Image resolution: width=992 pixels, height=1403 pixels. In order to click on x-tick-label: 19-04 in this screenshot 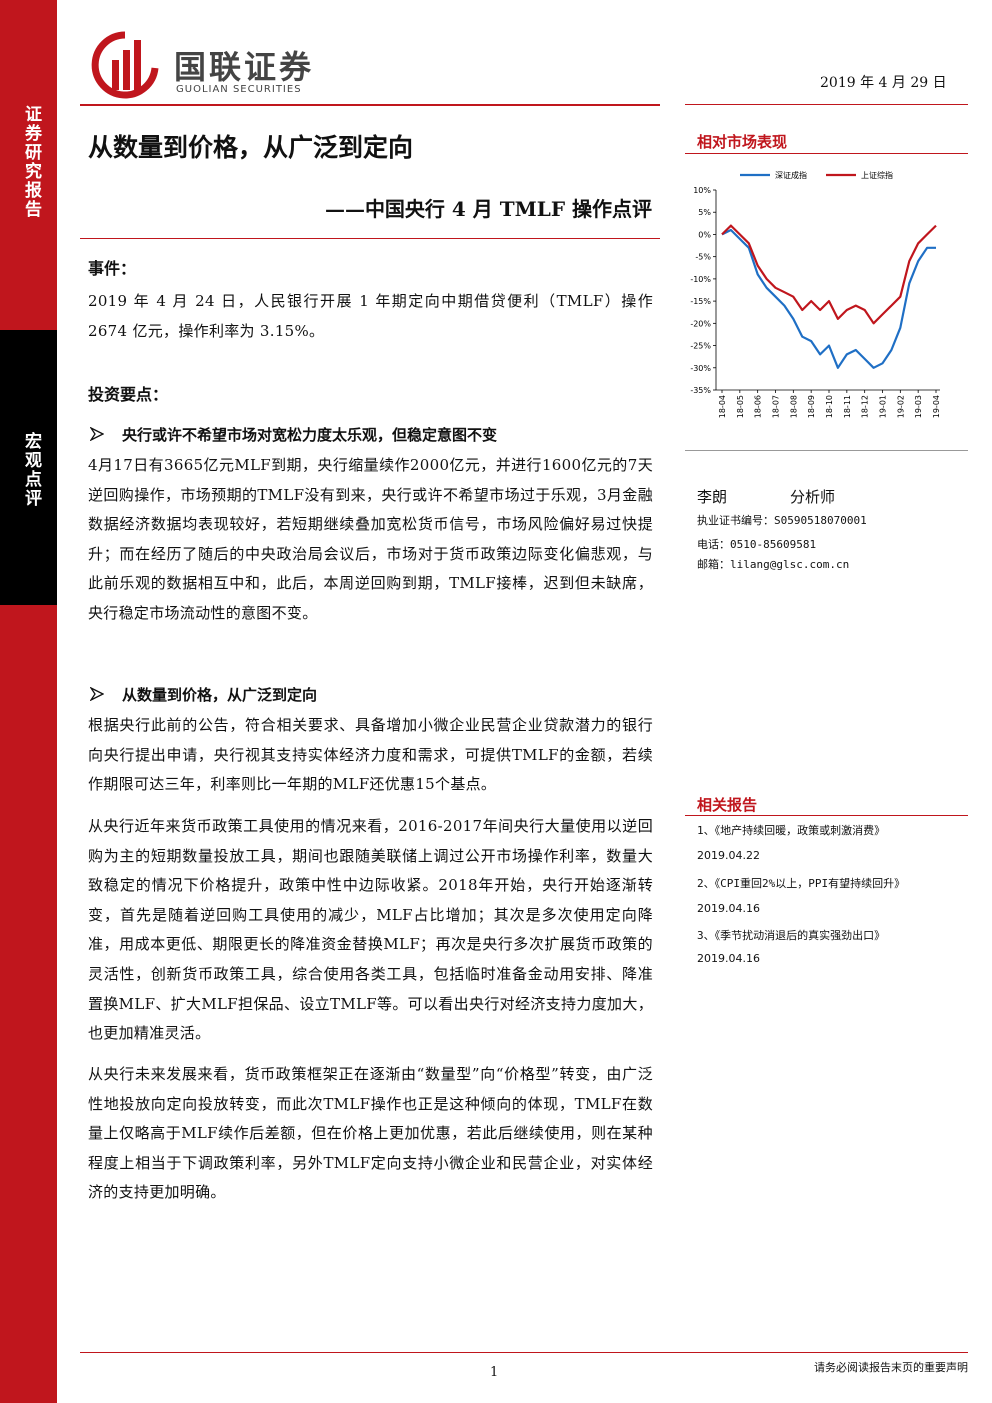, I will do `click(936, 406)`.